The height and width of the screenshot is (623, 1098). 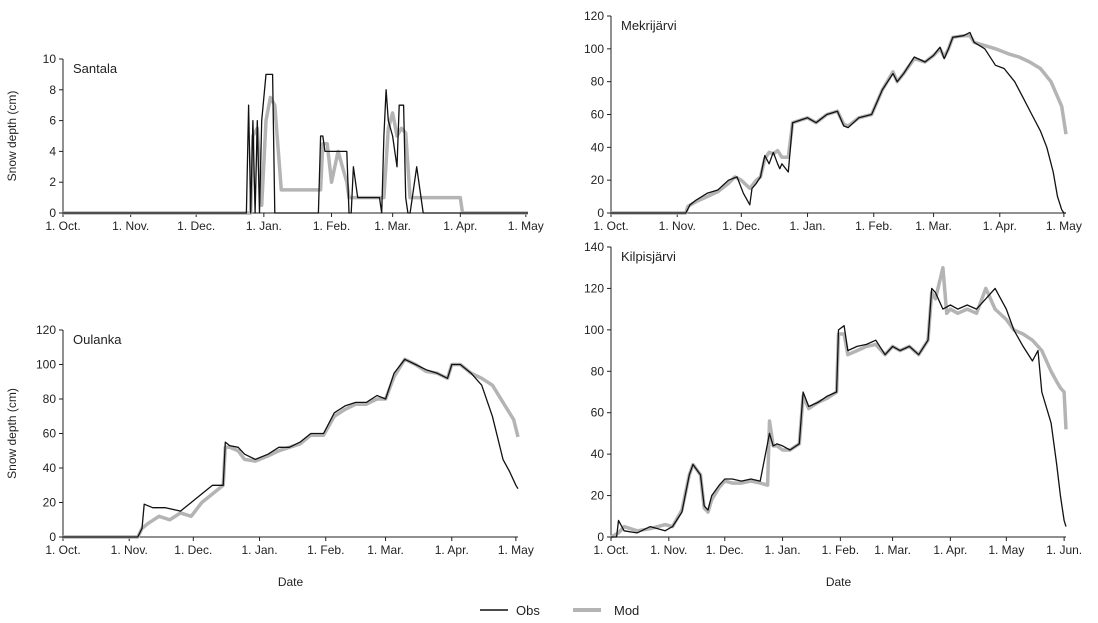 I want to click on y-tick-label: 4, so click(x=52, y=151).